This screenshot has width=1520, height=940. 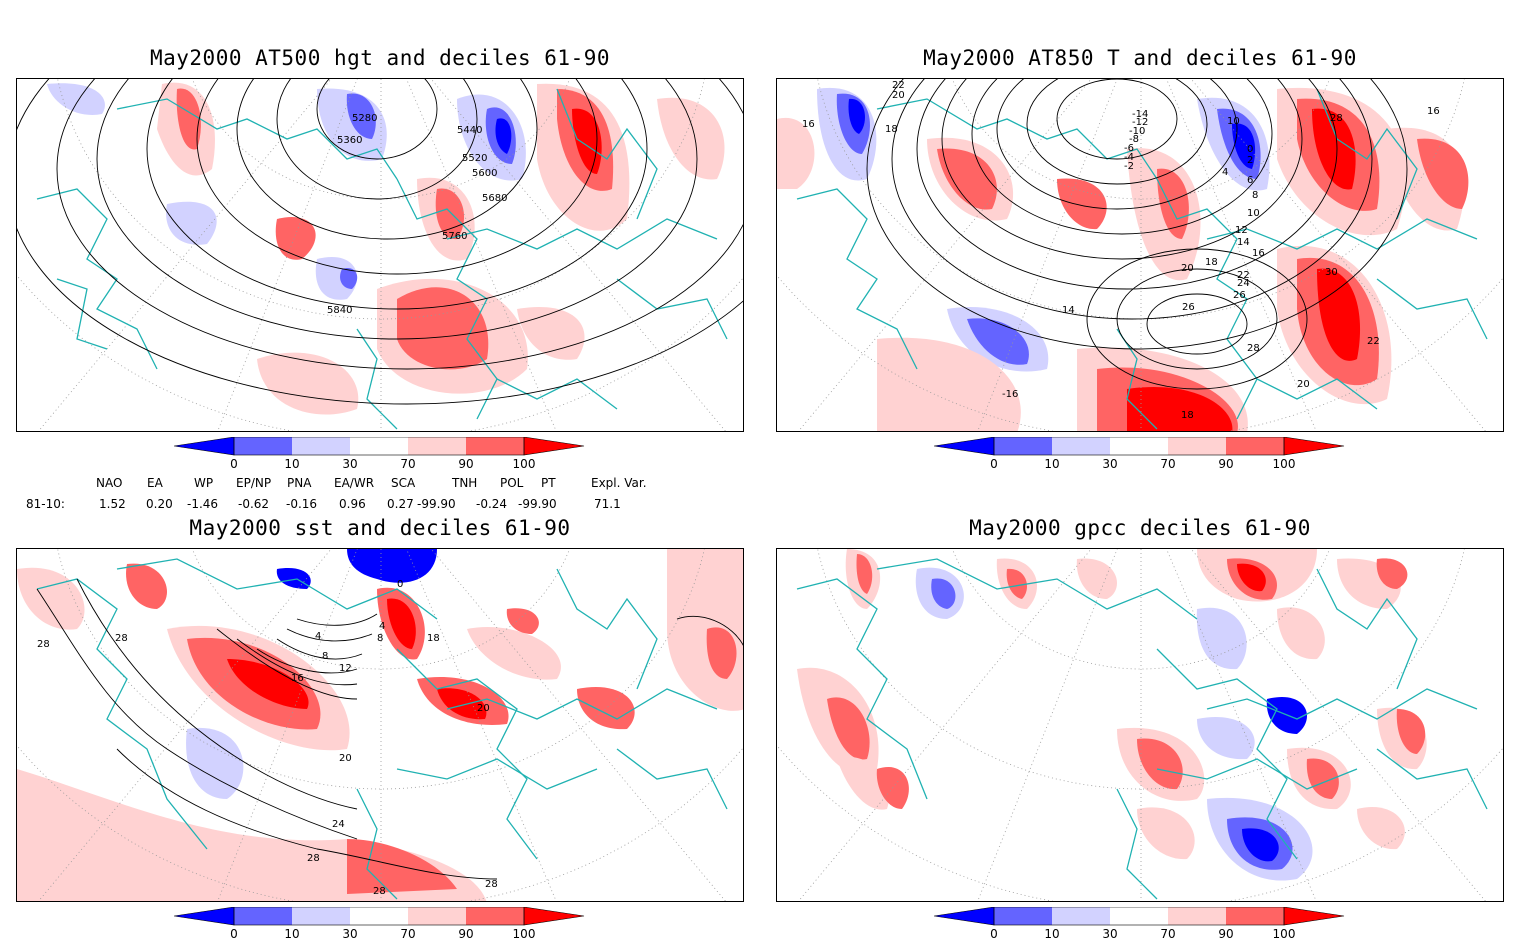 I want to click on index-value: -0.24, so click(x=492, y=504).